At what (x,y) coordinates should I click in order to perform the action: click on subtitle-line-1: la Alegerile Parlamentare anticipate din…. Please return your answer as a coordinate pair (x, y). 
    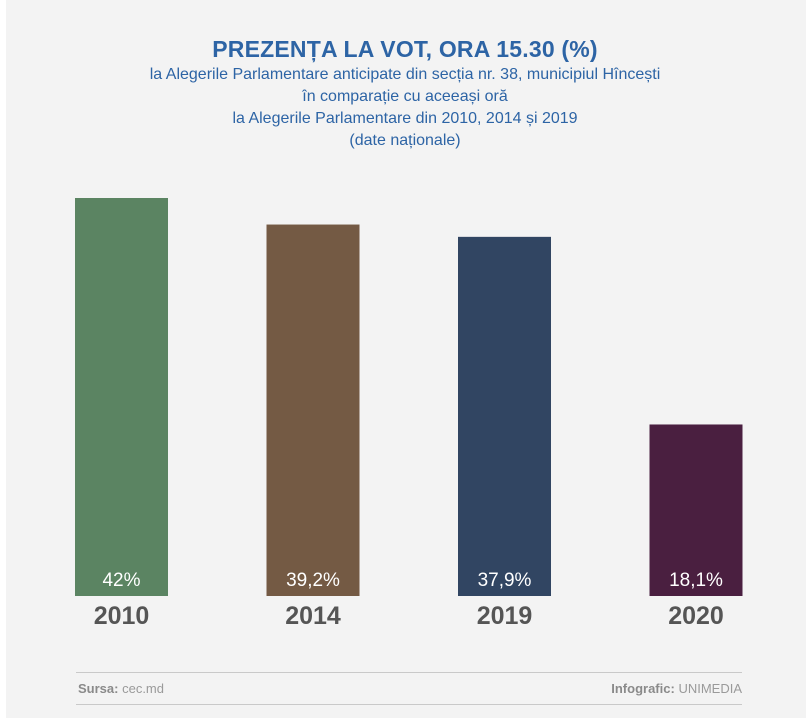
    Looking at the image, I should click on (405, 74).